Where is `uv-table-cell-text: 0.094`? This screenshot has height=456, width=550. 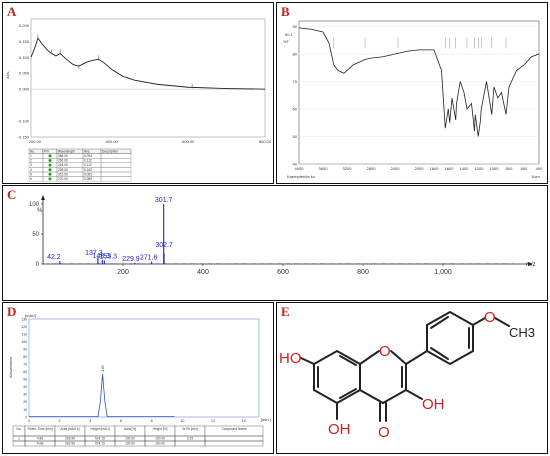
uv-table-cell-text: 0.094 is located at coordinates (88, 156).